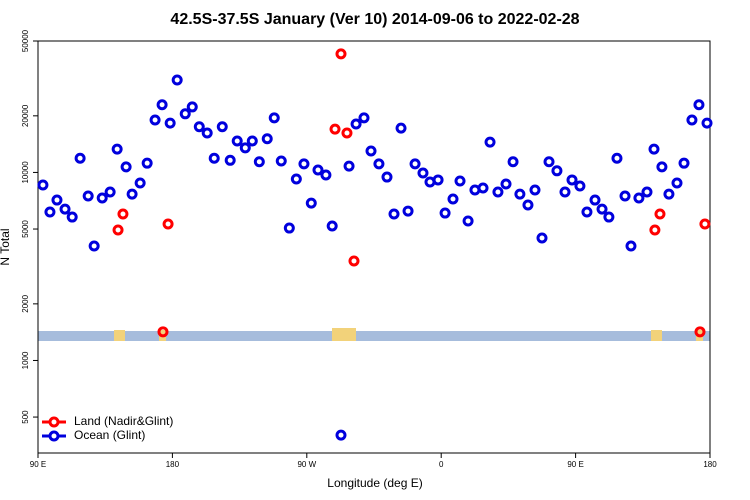 The height and width of the screenshot is (500, 750). I want to click on y-tick-label: 1000, so click(25, 360).